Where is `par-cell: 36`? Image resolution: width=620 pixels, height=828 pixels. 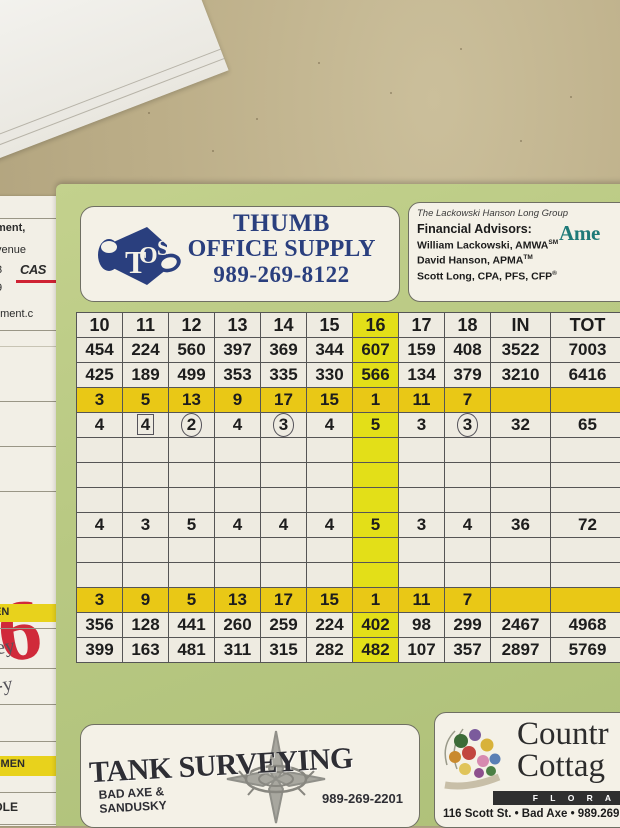
par-cell: 36 is located at coordinates (521, 525).